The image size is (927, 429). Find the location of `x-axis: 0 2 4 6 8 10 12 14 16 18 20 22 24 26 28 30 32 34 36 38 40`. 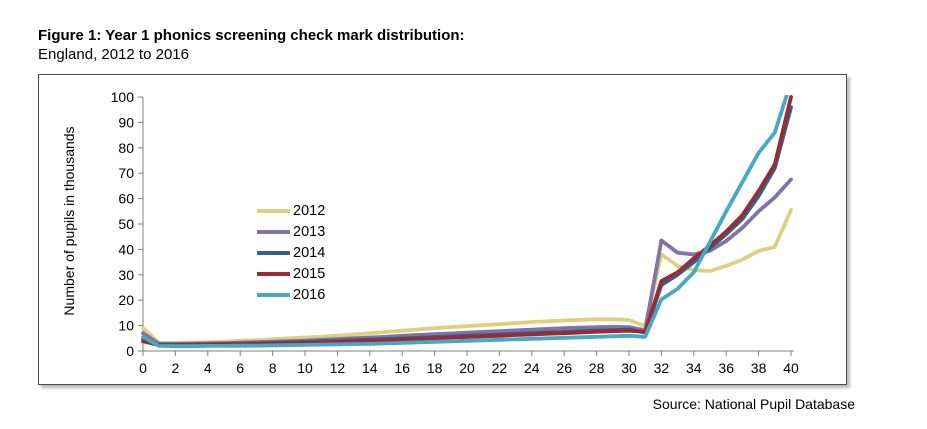

x-axis: 0 2 4 6 8 10 12 14 16 18 20 22 24 26 28 30 32 34 36 38 40 is located at coordinates (469, 363).